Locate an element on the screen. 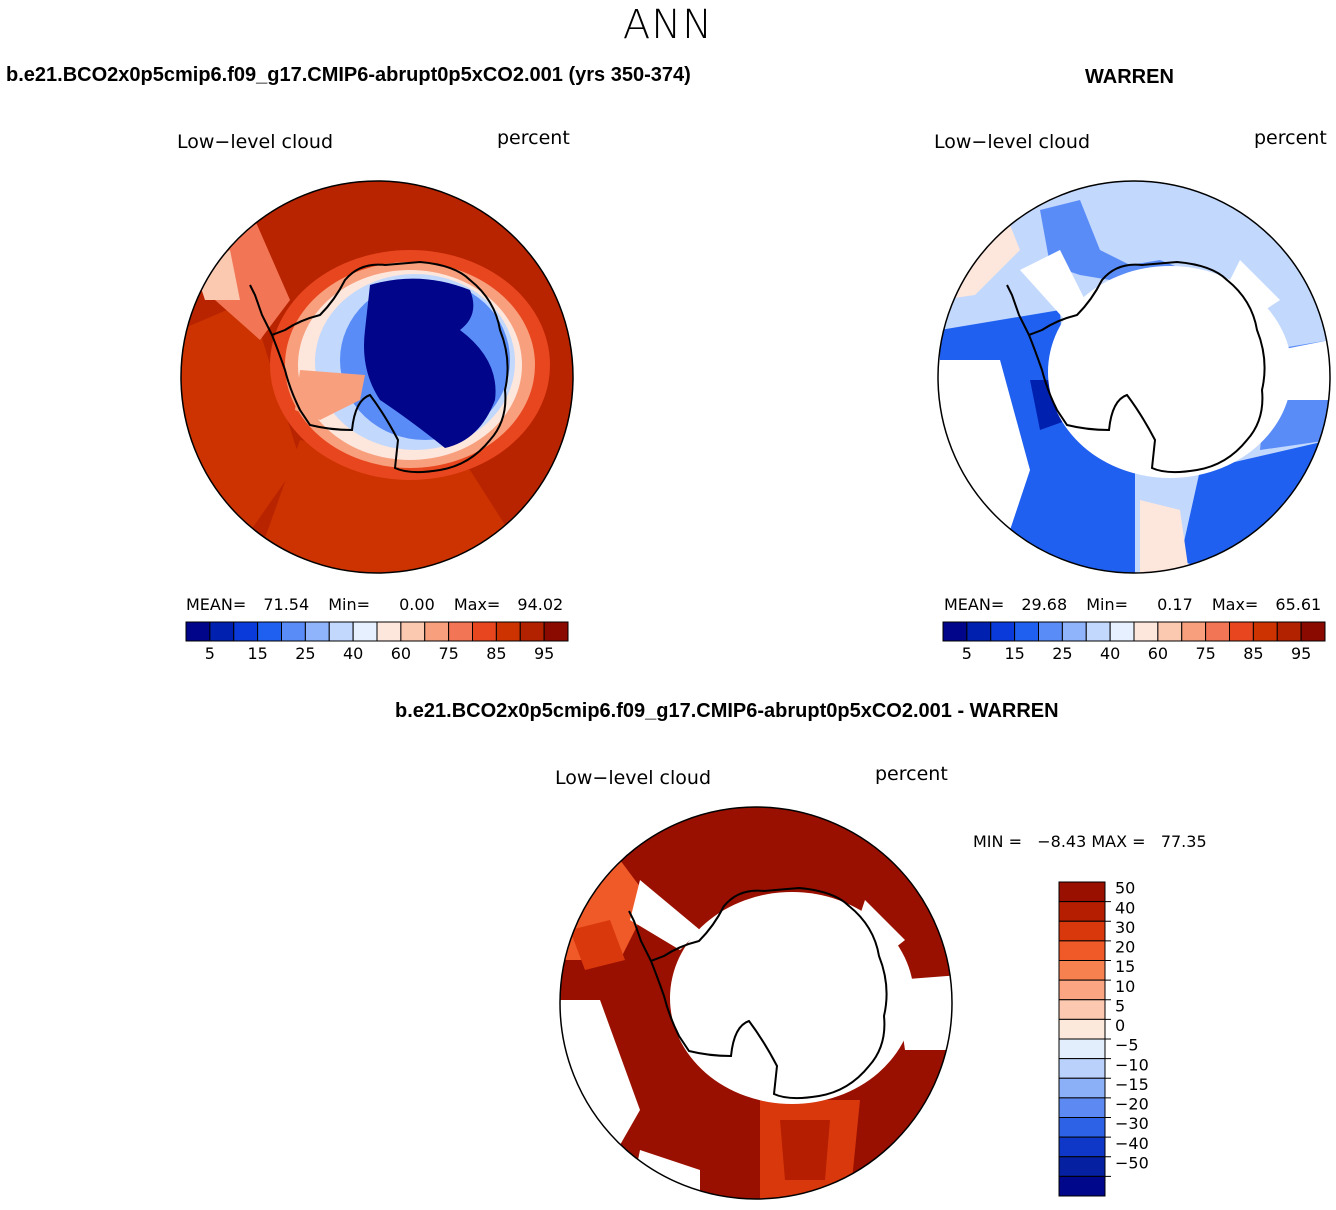  panel1-ice-core is located at coordinates (430, 363).